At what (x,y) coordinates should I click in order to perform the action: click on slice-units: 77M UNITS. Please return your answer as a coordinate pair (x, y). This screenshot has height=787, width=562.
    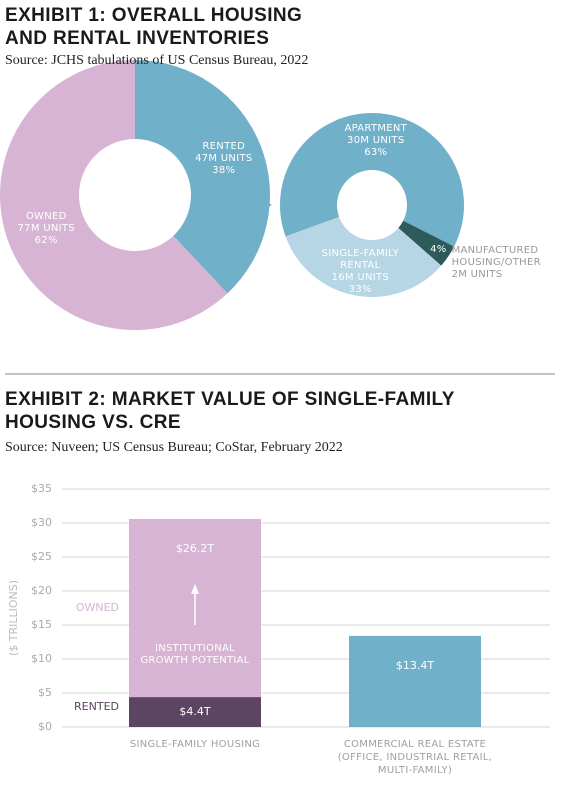
    Looking at the image, I should click on (46, 229).